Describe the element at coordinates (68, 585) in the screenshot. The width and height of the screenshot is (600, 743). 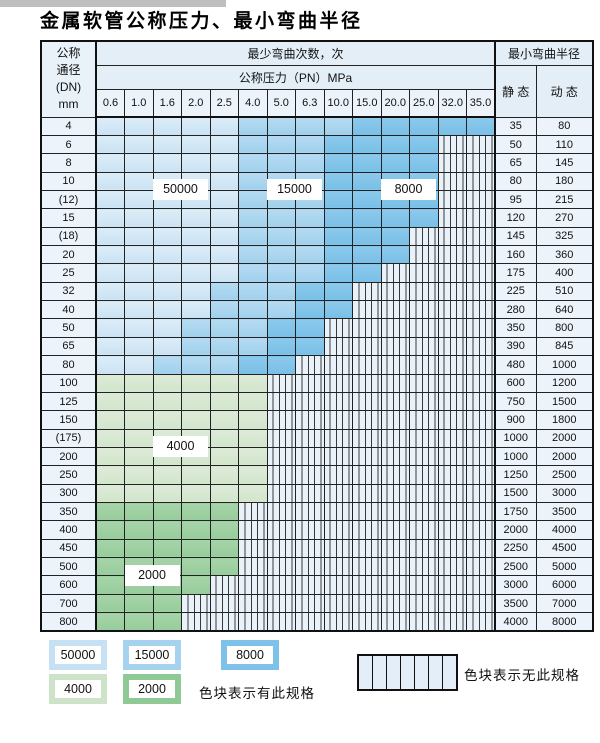
I see `dn-cell: 600` at that location.